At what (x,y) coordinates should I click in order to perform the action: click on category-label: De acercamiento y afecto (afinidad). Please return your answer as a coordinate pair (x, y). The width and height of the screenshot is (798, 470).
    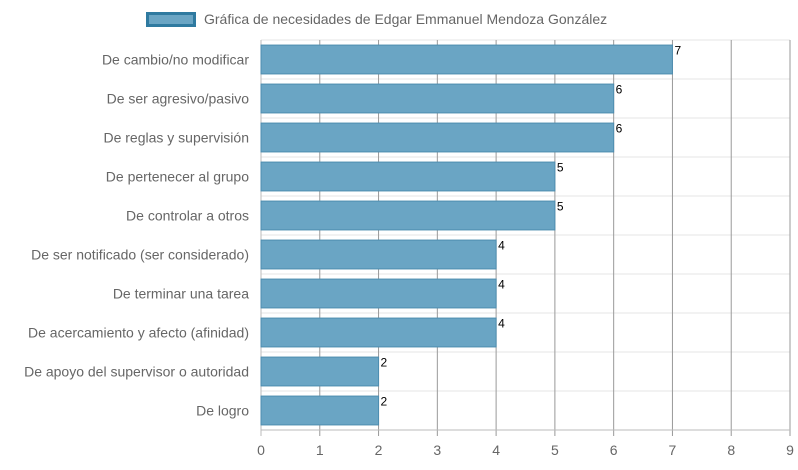
    Looking at the image, I should click on (138, 333).